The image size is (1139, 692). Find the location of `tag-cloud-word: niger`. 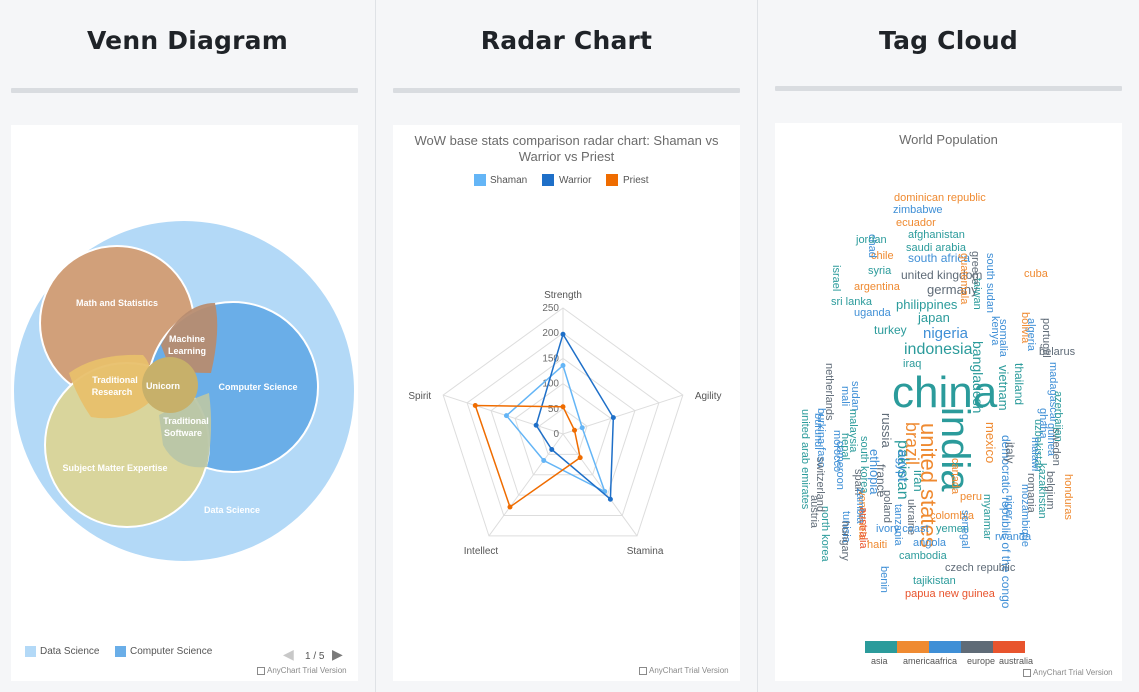

tag-cloud-word: niger is located at coordinates (1009, 507).